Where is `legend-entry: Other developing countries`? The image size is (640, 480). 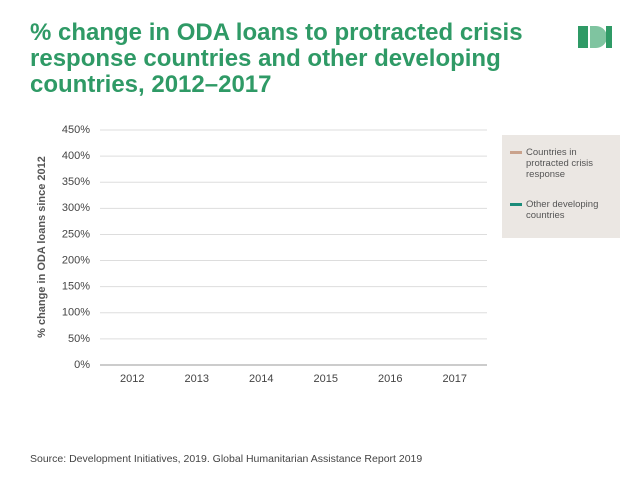 legend-entry: Other developing countries is located at coordinates (559, 210).